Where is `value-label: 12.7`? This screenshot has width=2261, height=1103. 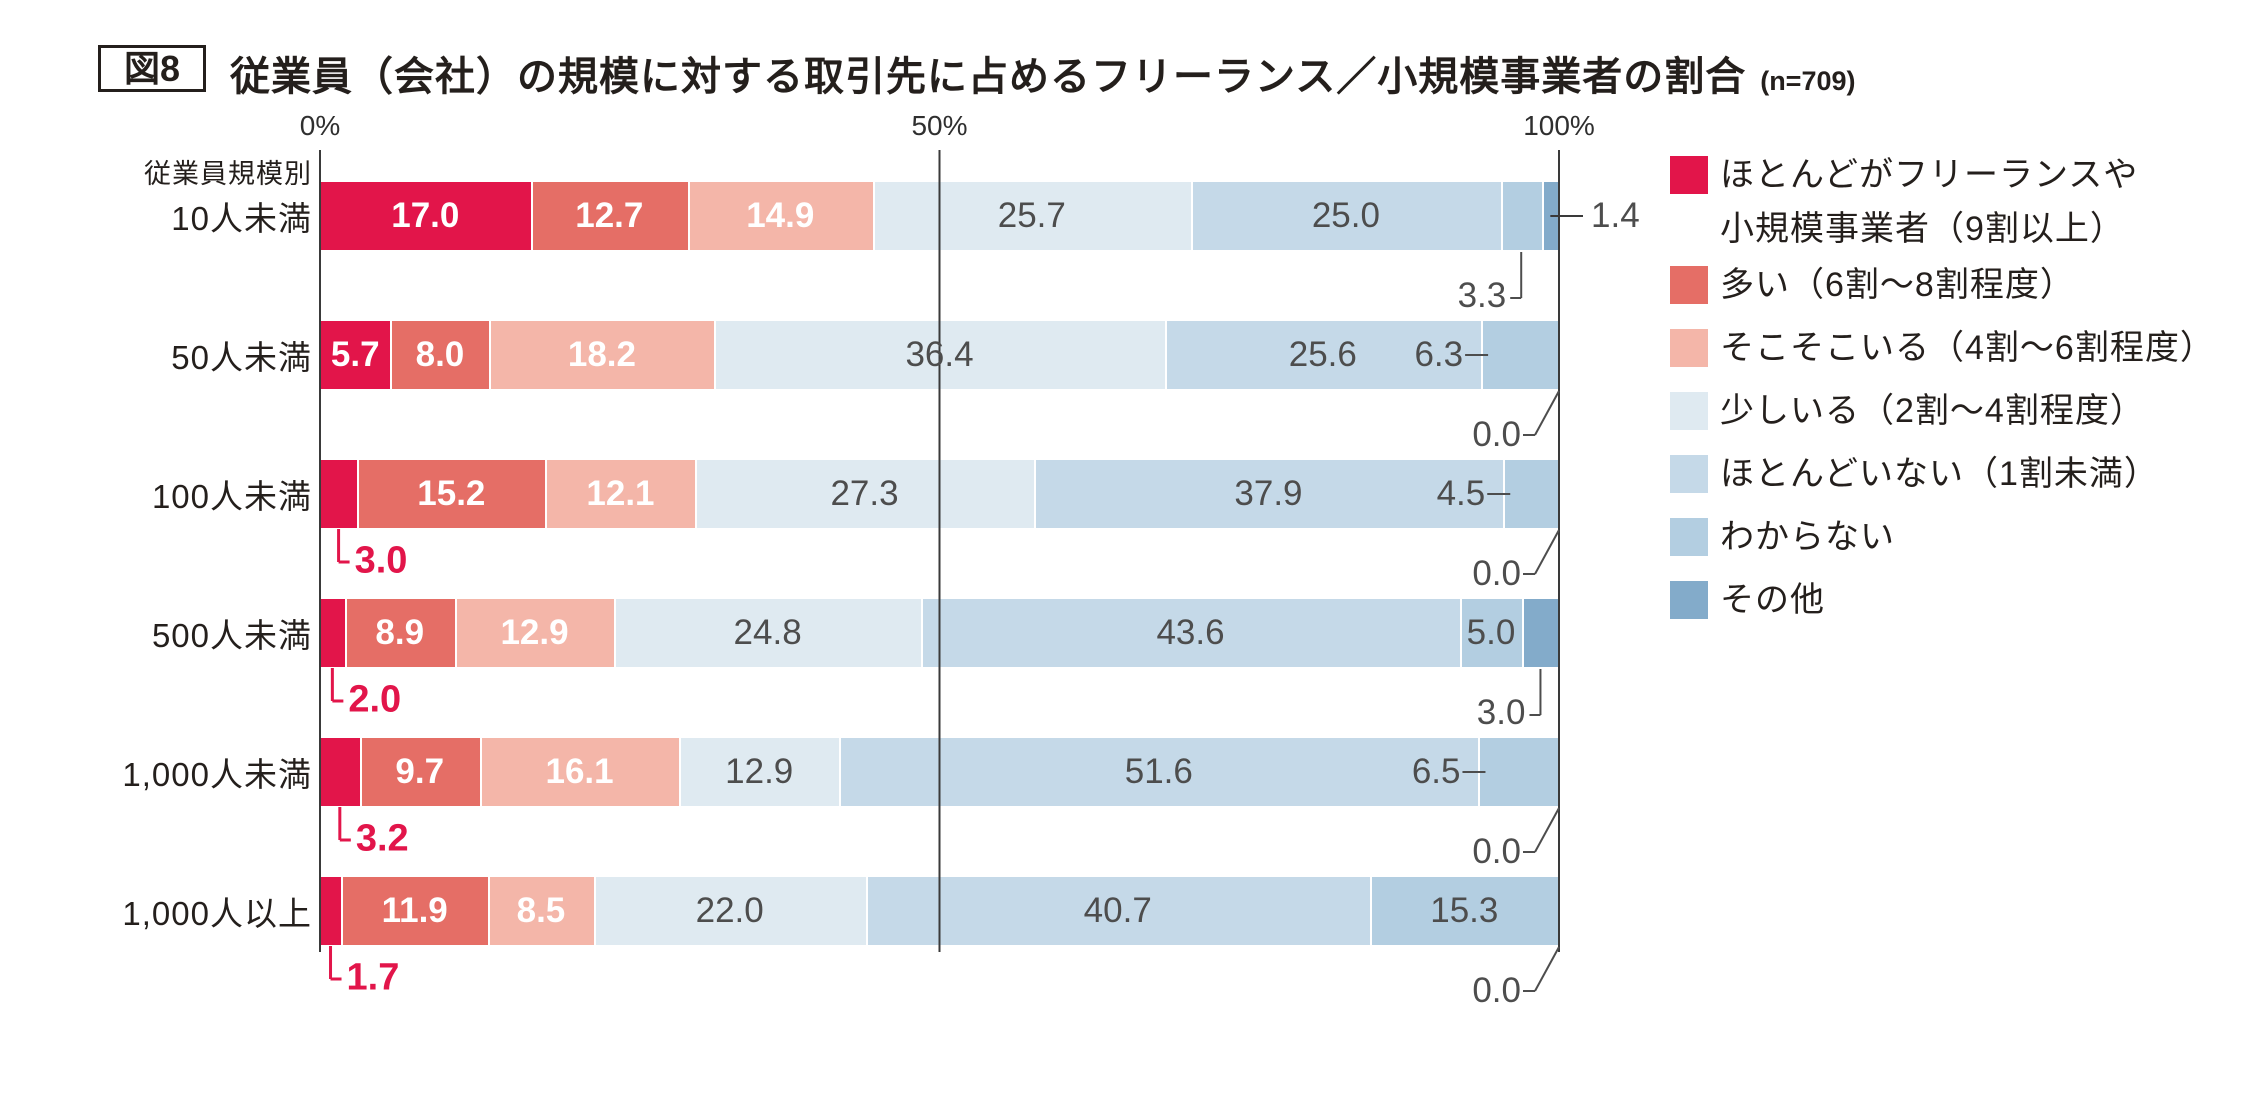 value-label: 12.7 is located at coordinates (609, 215).